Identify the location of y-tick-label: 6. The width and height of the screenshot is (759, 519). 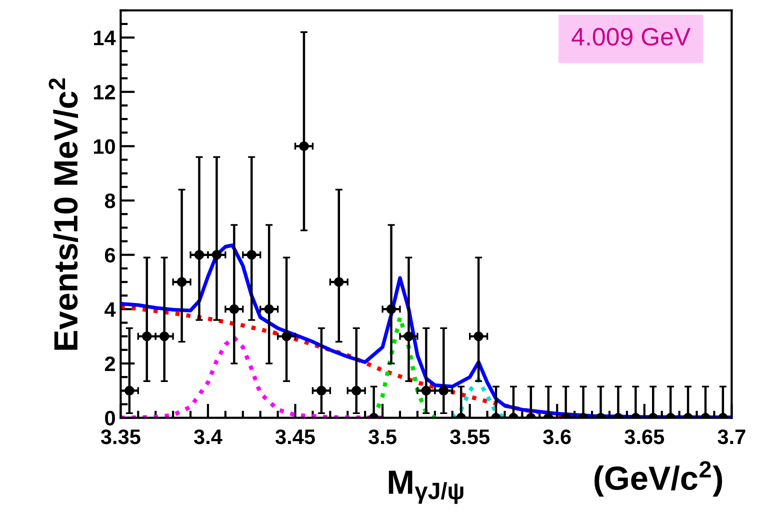
(110, 255).